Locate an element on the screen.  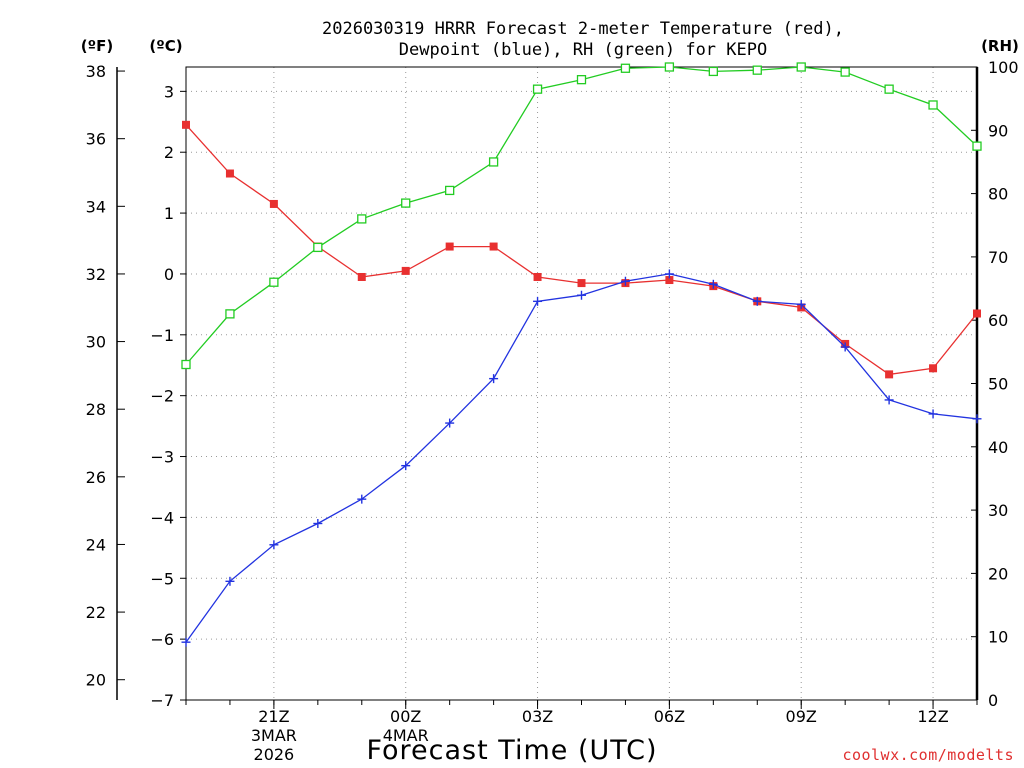
fahrenheit-tick-label: 28 is located at coordinates (96, 409).